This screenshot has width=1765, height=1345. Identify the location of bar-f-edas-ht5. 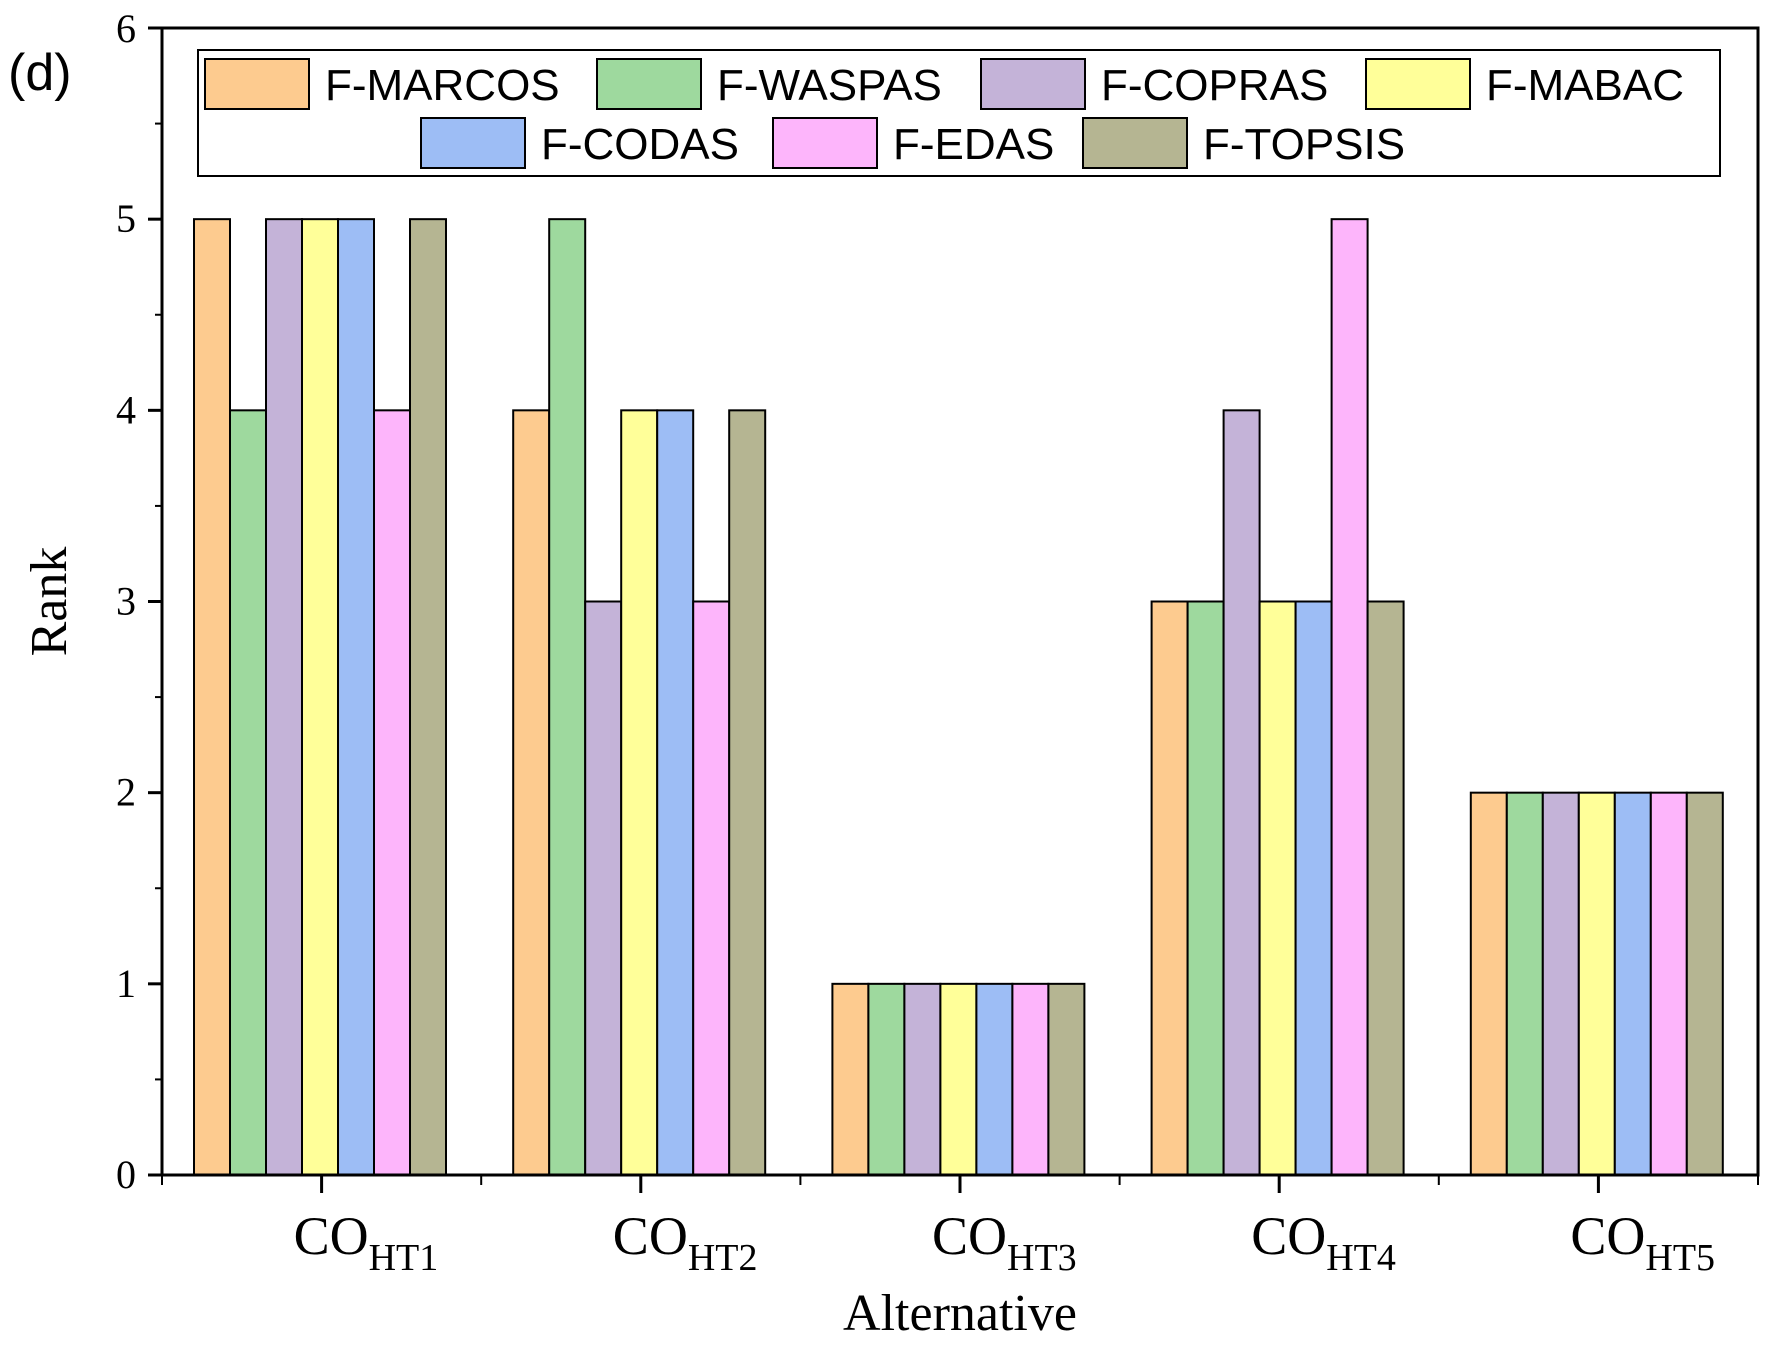
(1668, 984).